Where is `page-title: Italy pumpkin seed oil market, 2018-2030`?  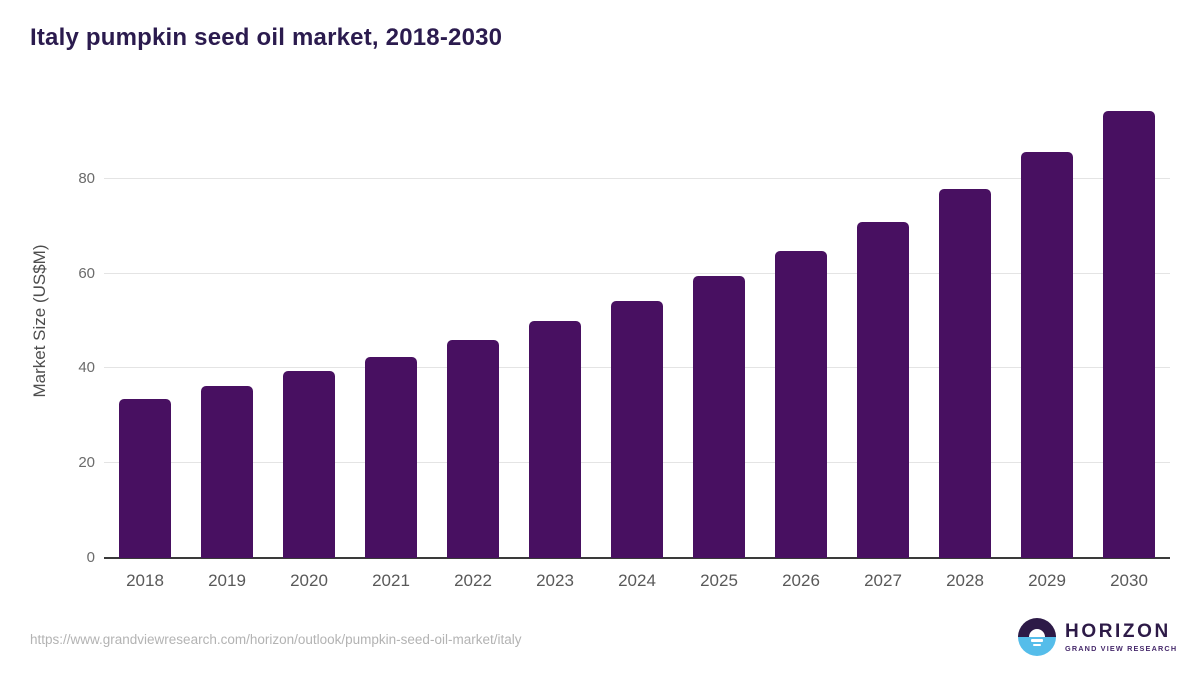
page-title: Italy pumpkin seed oil market, 2018-2030 is located at coordinates (266, 37).